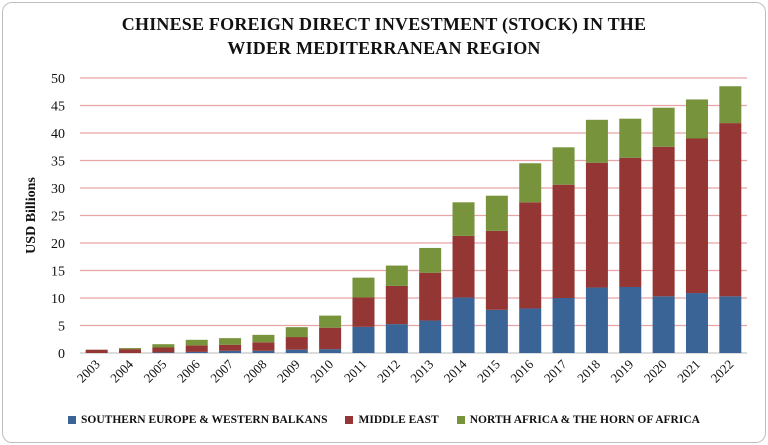 This screenshot has width=768, height=445. I want to click on legend-label: SOUTHERN EUROPE & WESTERN BALKANS, so click(204, 420).